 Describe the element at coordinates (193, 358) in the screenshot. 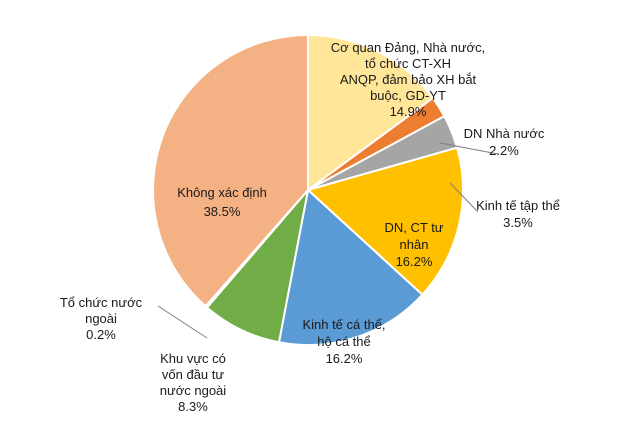

I see `slice-category-label: Khu vực có` at that location.